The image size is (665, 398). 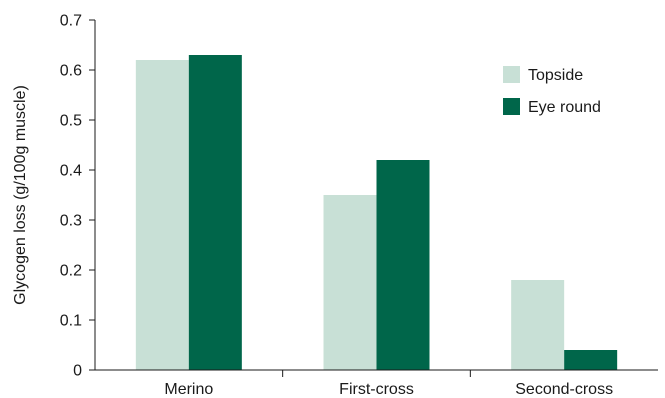 I want to click on y-tick-label: 0.5, so click(x=71, y=121).